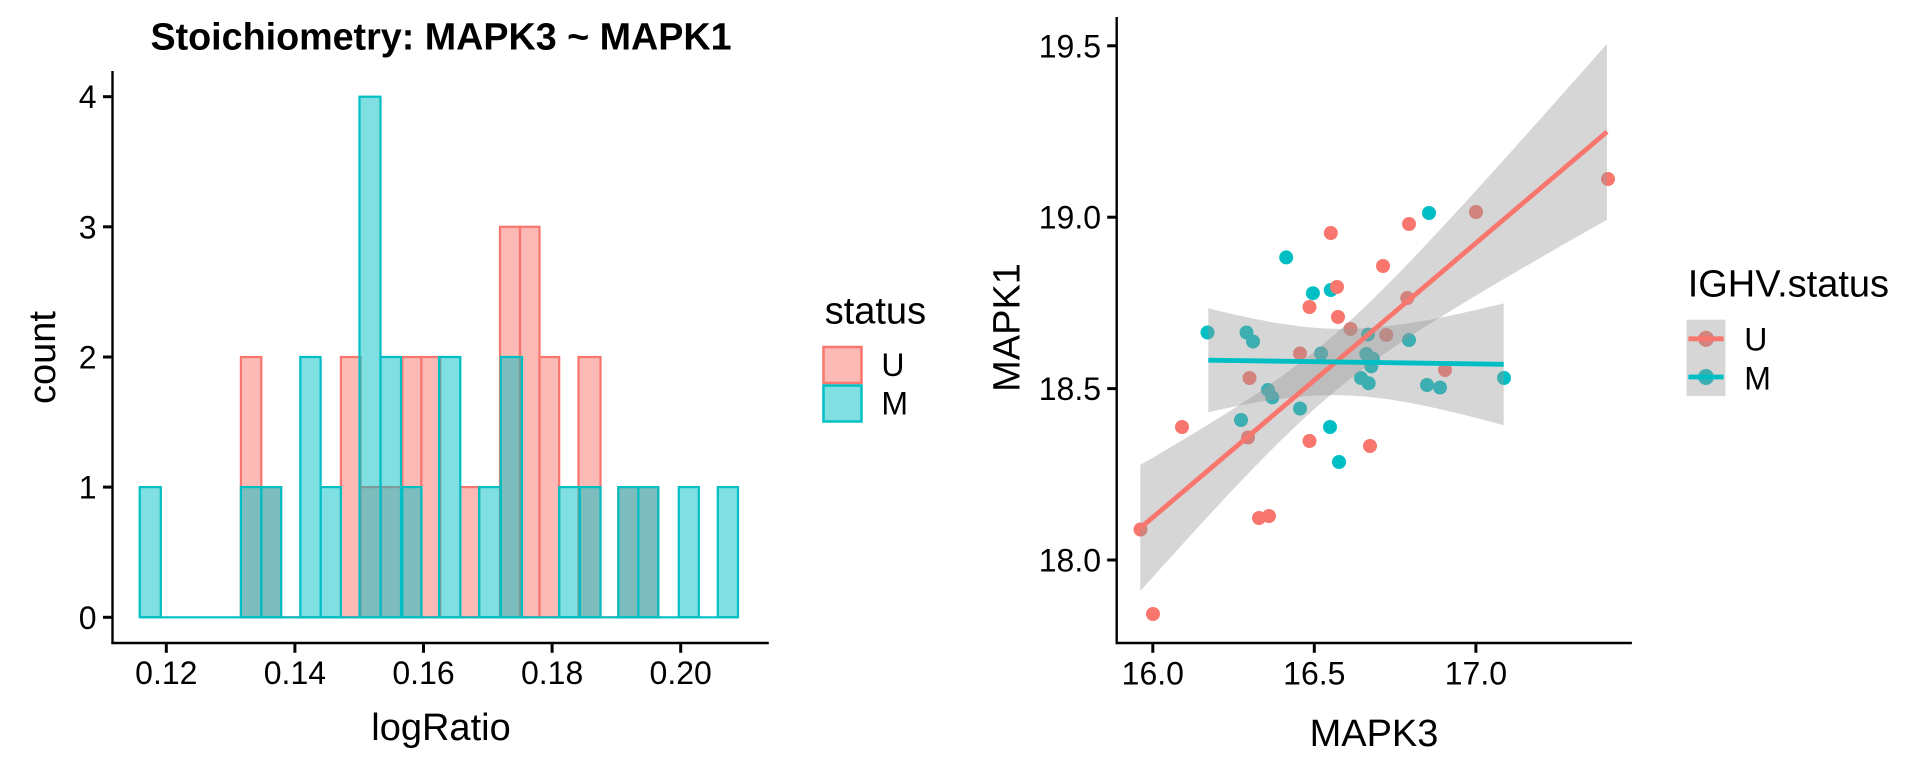 The image size is (1920, 768). Describe the element at coordinates (1070, 218) in the screenshot. I see `svg-text: 19.0` at that location.